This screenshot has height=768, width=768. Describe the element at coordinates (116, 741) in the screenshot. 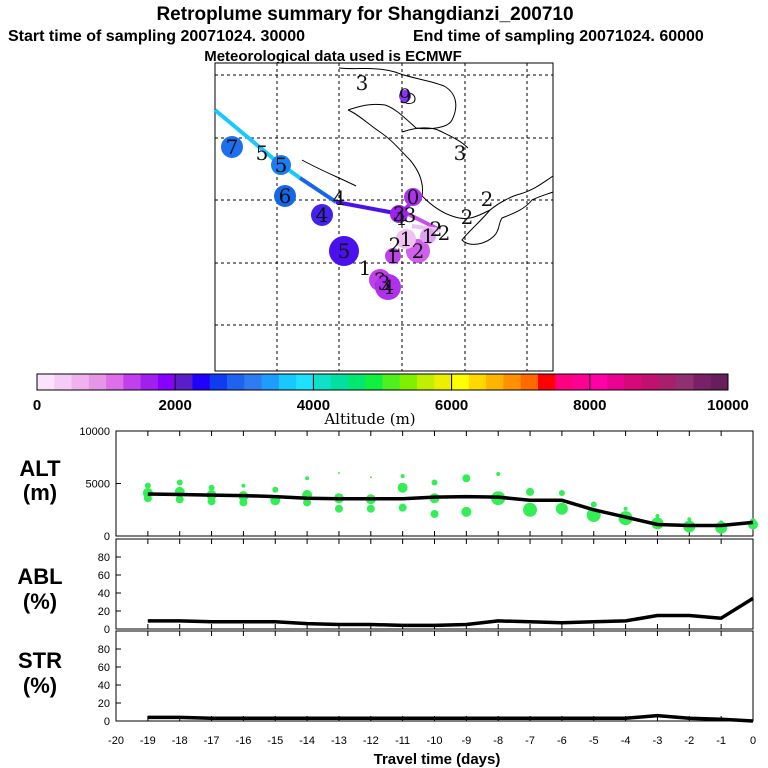

I see `x-tick-label: -20` at that location.